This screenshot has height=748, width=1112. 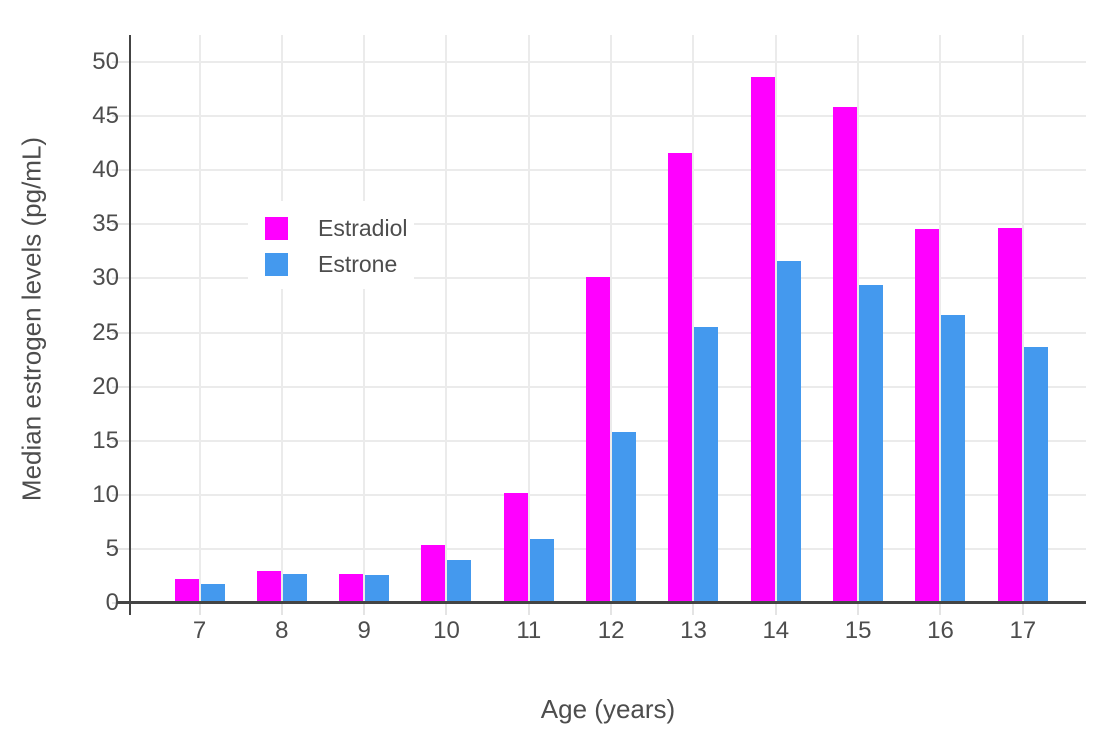 What do you see at coordinates (112, 602) in the screenshot?
I see `y-tick-label-0: 0` at bounding box center [112, 602].